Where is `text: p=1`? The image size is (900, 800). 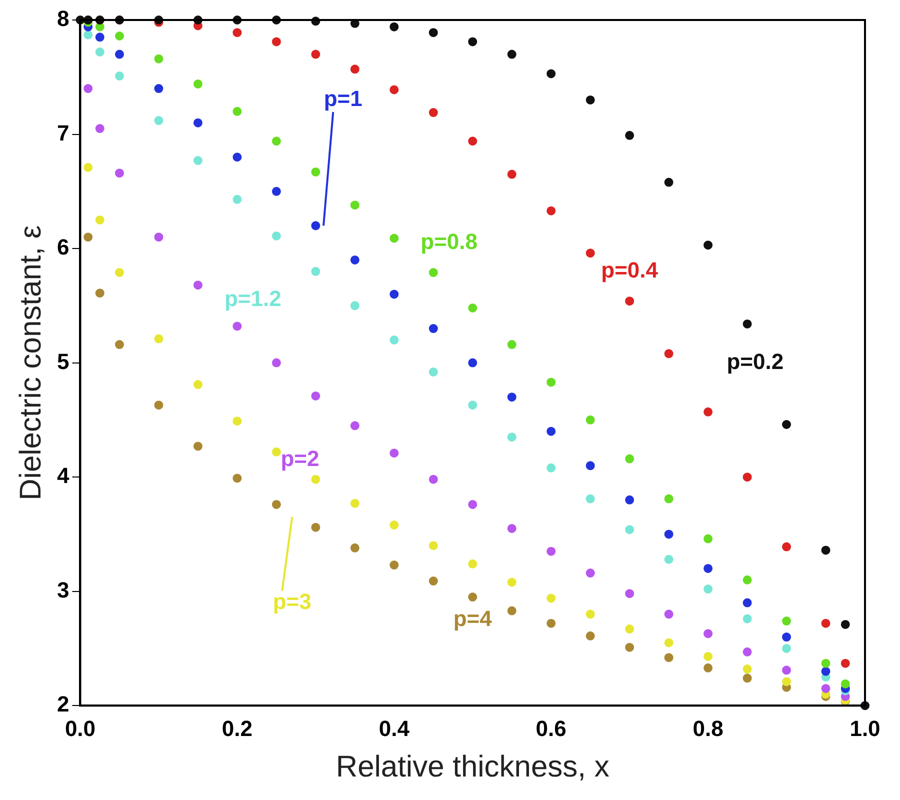
text: p=1 is located at coordinates (343, 99).